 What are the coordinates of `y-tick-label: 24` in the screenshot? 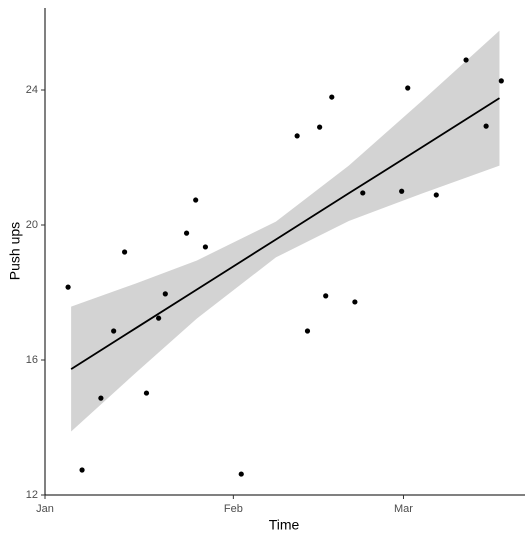 It's located at (32, 90).